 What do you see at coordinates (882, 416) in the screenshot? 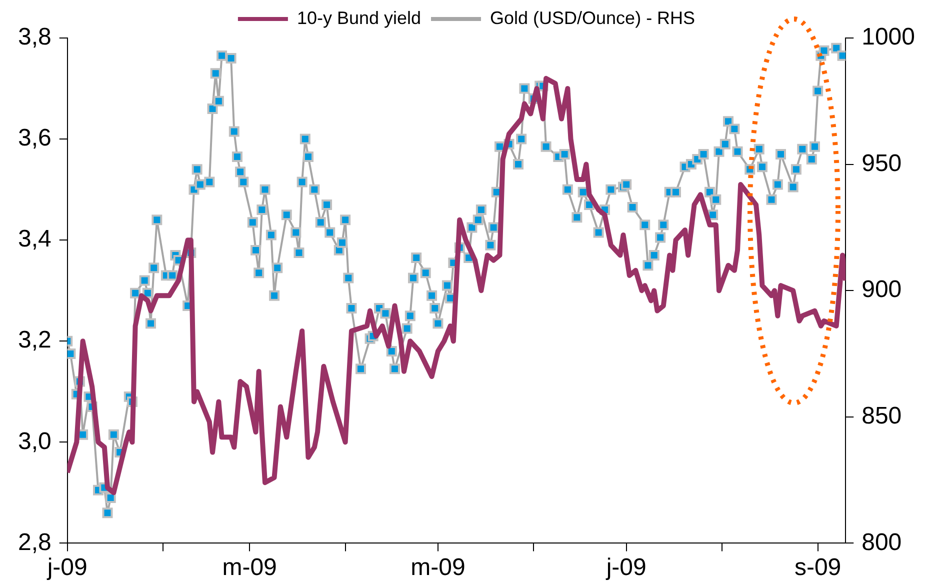
I see `y2-tick-label: 850` at bounding box center [882, 416].